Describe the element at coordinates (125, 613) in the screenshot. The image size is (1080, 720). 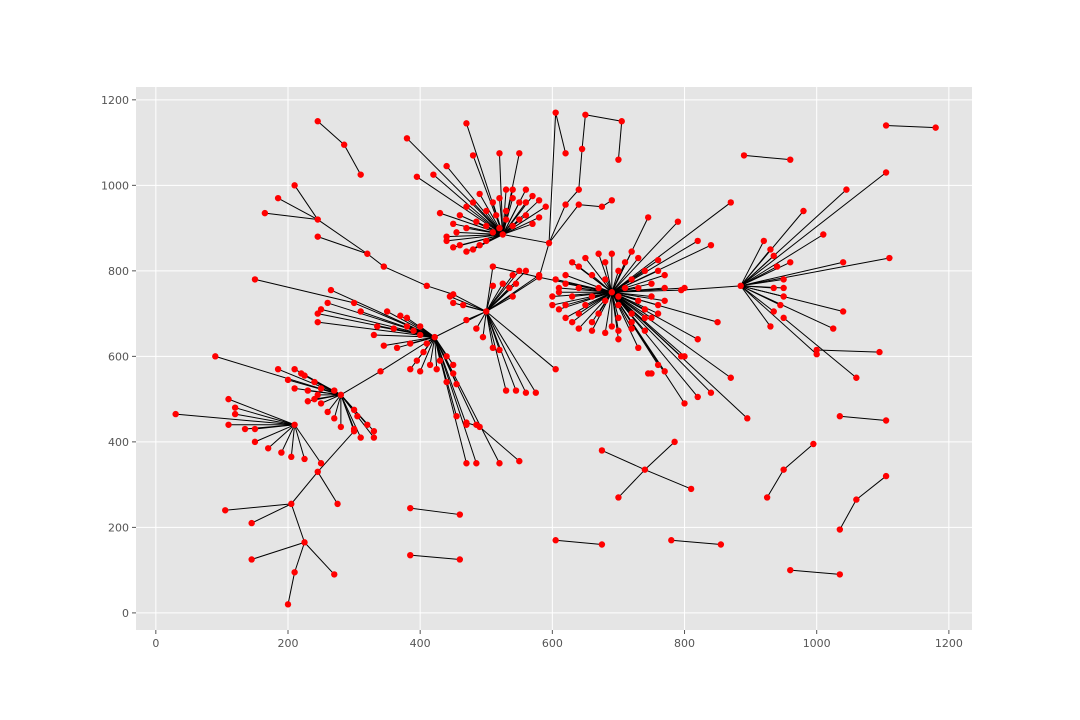
I see `y-tick-label: 0` at that location.